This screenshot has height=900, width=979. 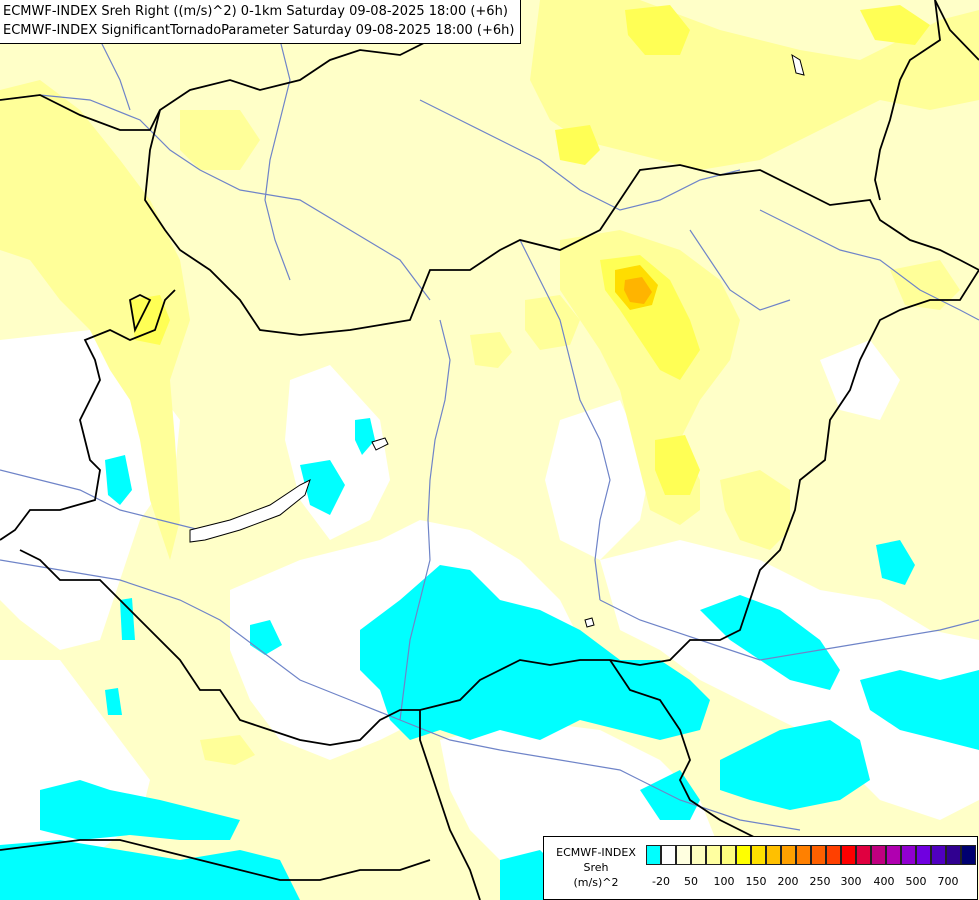 What do you see at coordinates (916, 881) in the screenshot?
I see `legend-tick-label: 500` at bounding box center [916, 881].